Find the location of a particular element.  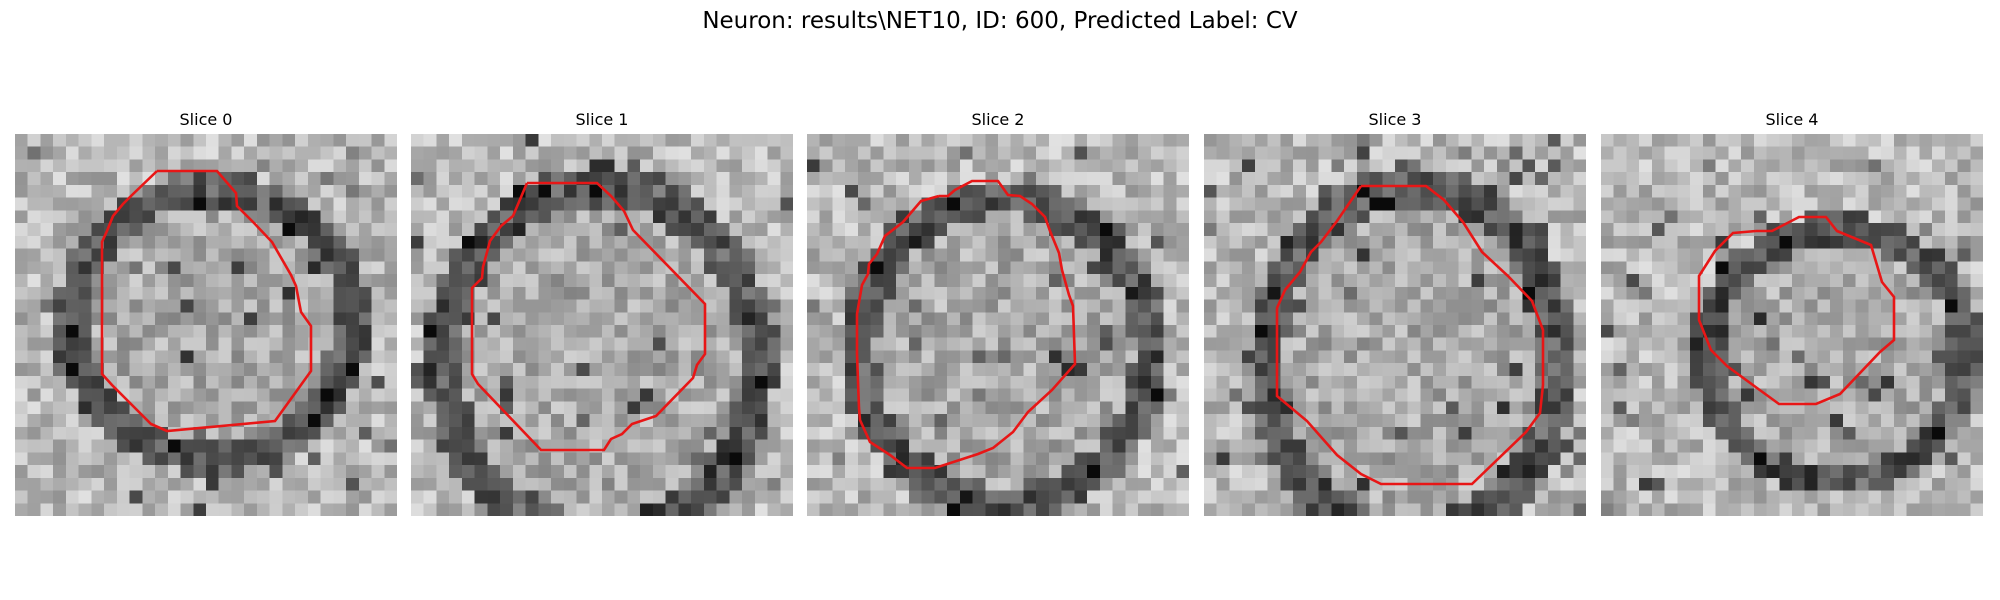

slice-3-svg is located at coordinates (1410, 335).